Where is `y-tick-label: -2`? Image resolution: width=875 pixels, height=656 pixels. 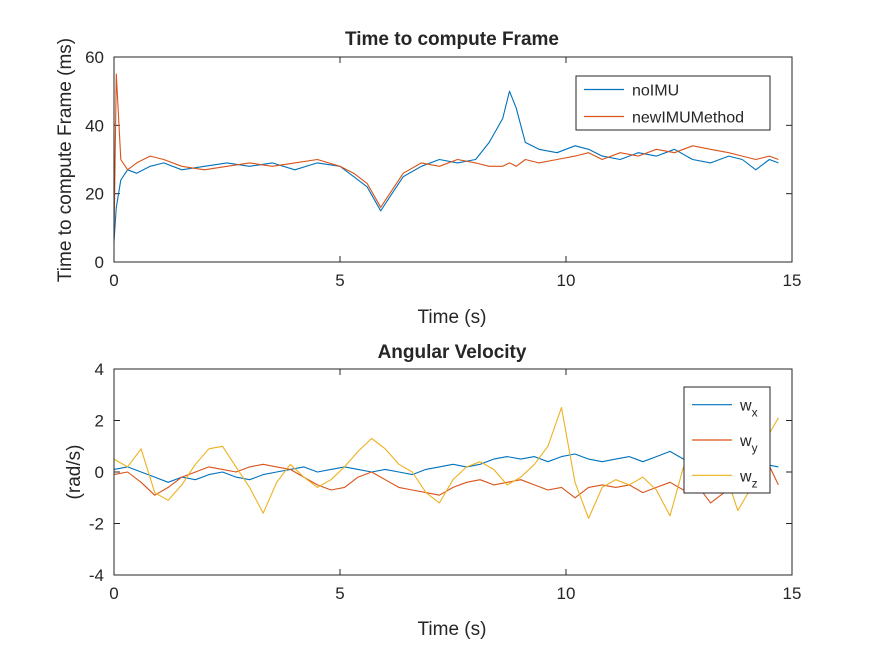
y-tick-label: -2 is located at coordinates (96, 524).